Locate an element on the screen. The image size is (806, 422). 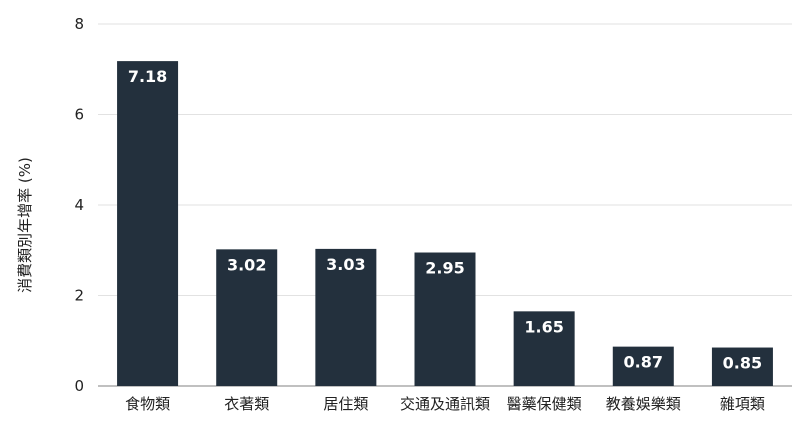
y-tick-label: 4 is located at coordinates (79, 205).